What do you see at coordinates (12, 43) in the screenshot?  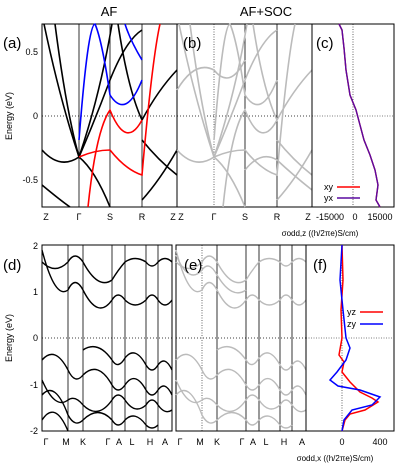 I see `panel-label-a: (a)` at bounding box center [12, 43].